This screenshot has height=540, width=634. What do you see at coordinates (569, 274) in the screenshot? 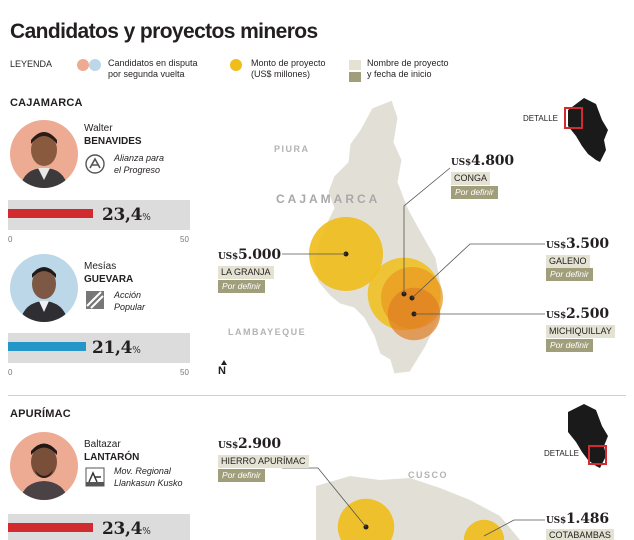
I see `project-date-galeno: Por definir` at bounding box center [569, 274].